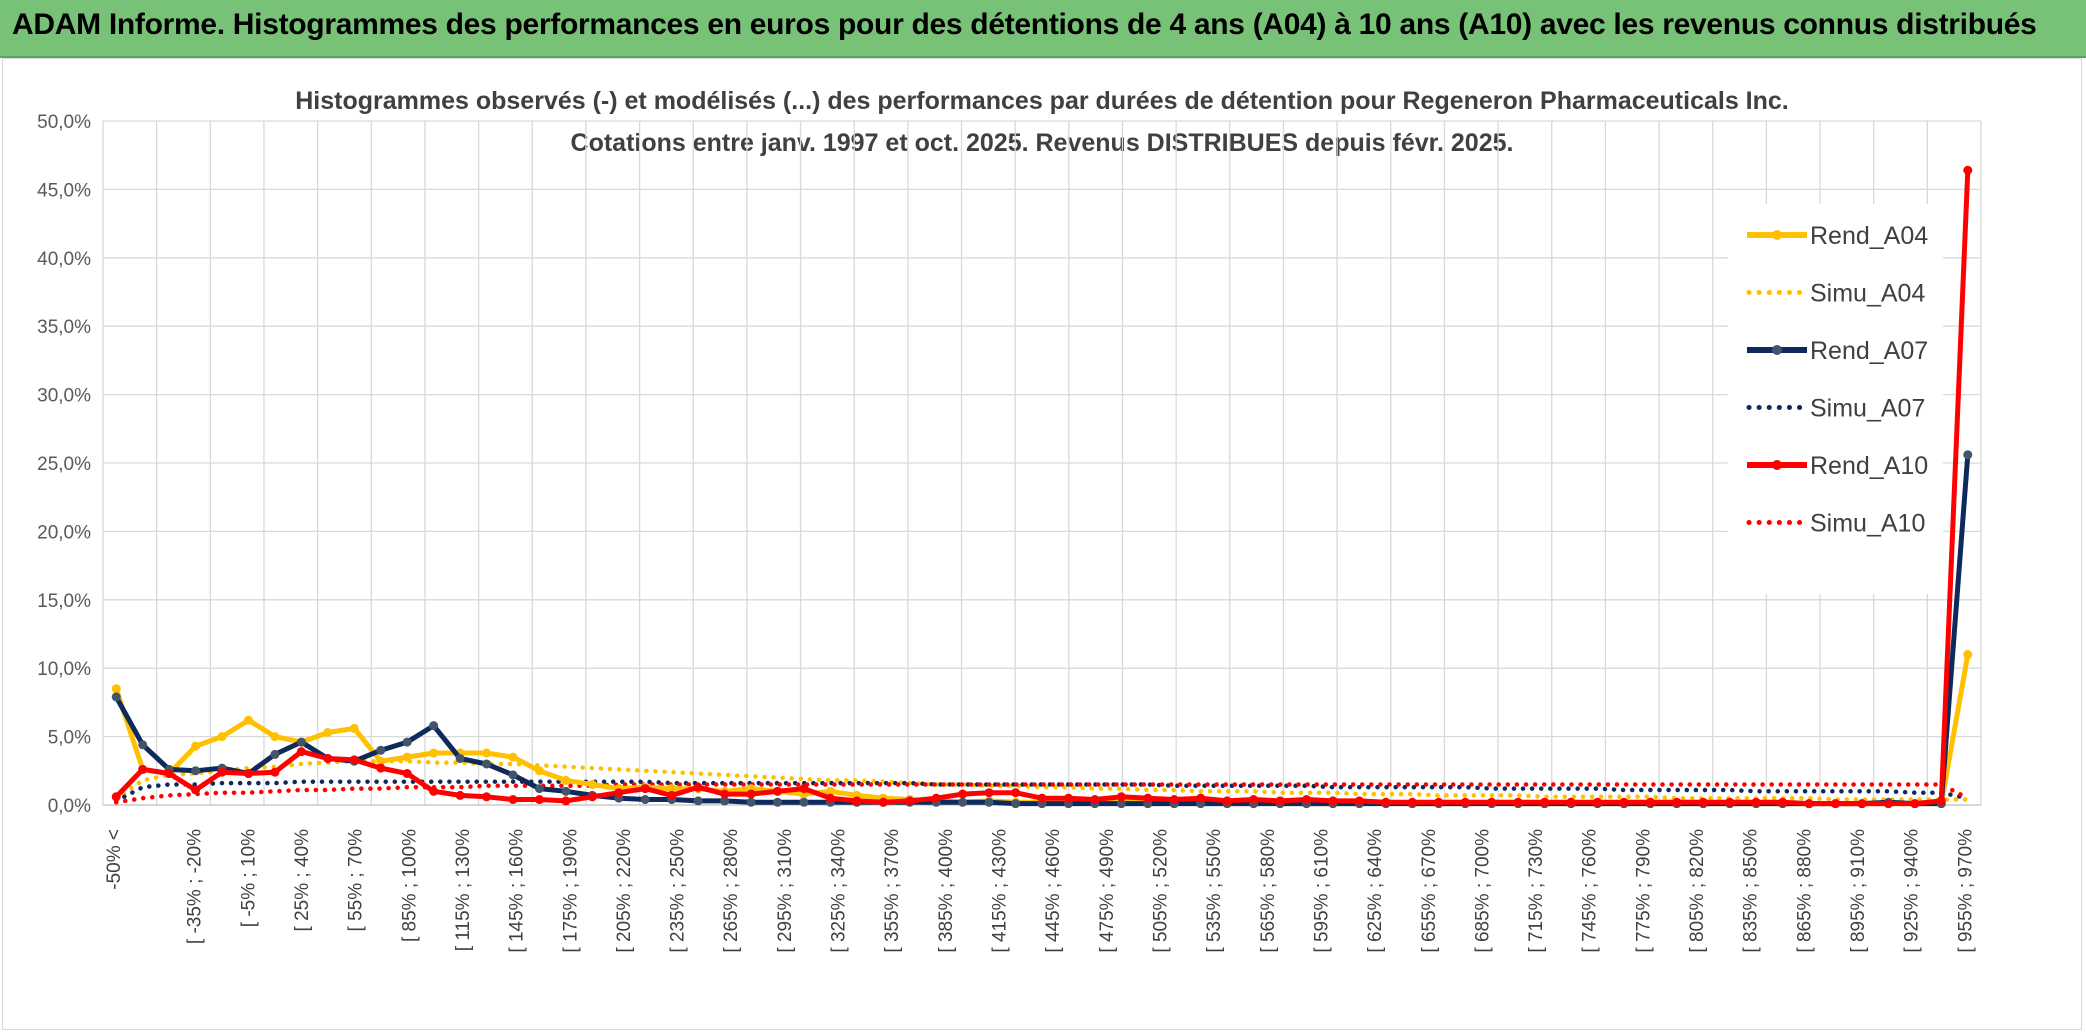  Describe the element at coordinates (356, 880) in the screenshot. I see `x-tick-label: [ 55% ; 70%` at that location.